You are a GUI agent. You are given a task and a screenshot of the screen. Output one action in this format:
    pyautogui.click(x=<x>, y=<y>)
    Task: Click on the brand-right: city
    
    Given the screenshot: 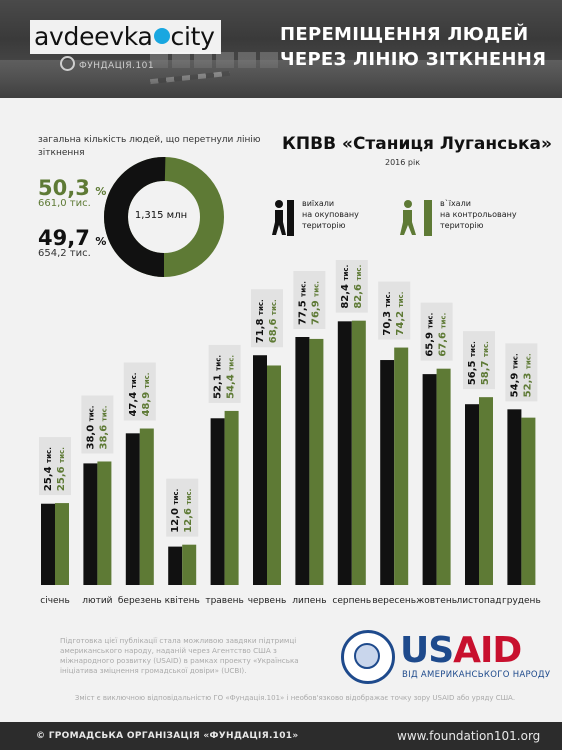 What is the action you would take?
    pyautogui.click(x=192, y=36)
    